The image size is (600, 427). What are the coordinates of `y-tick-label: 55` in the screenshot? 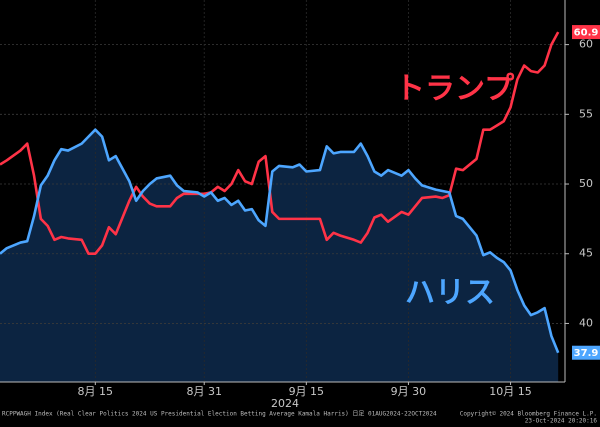 It's located at (586, 113).